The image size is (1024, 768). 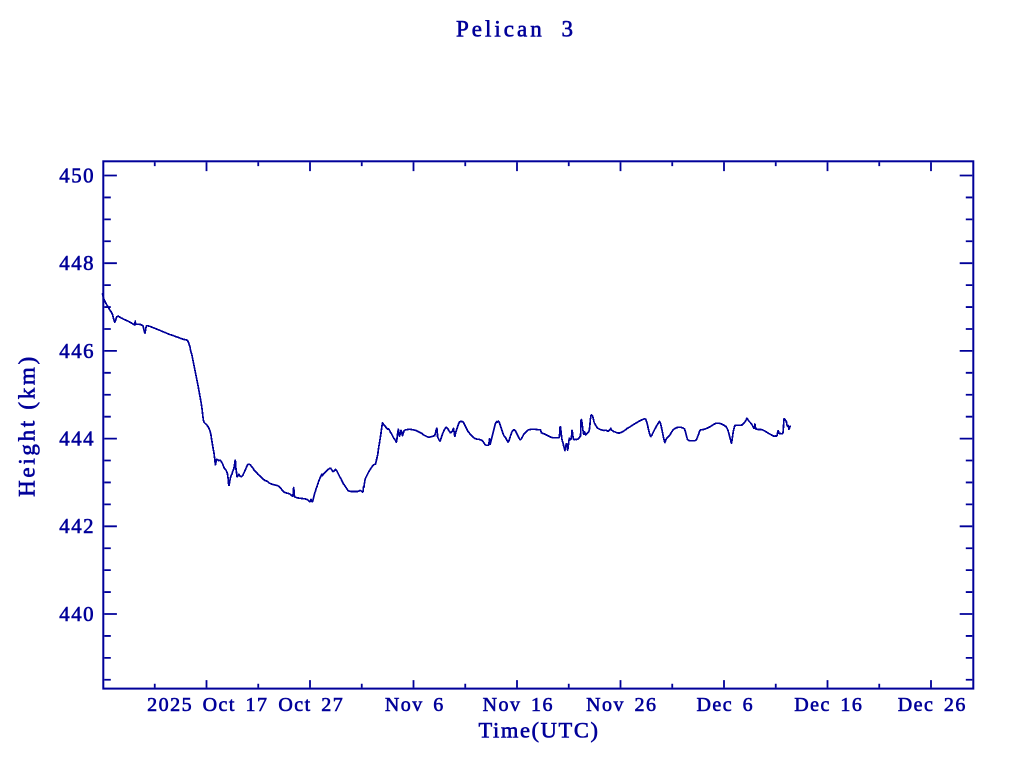 I want to click on svg-text: Dec 16, so click(x=828, y=705).